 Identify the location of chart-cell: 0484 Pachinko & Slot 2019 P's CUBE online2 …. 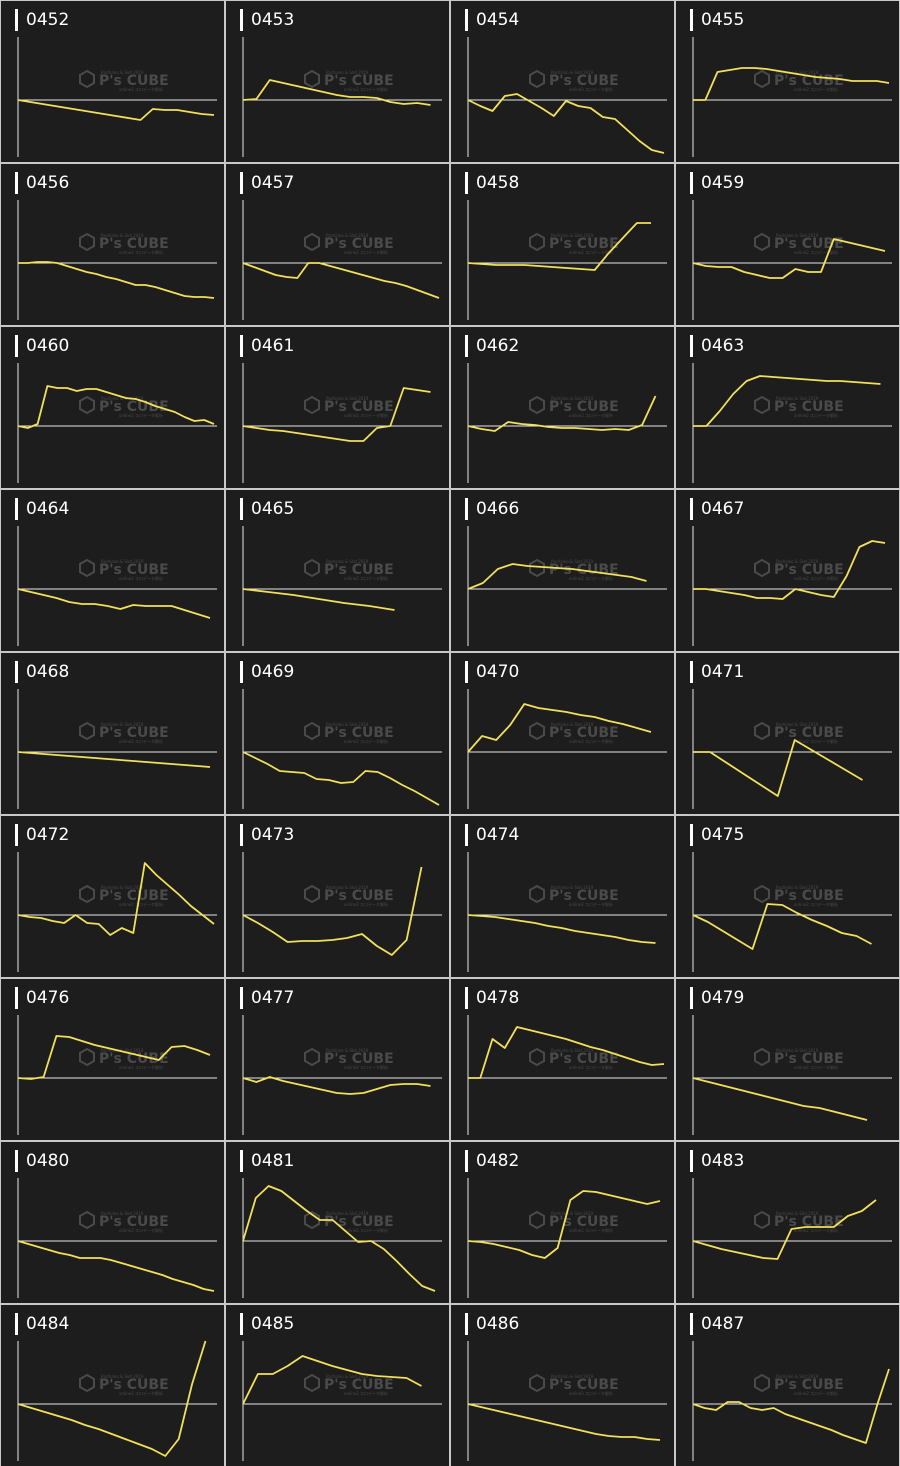
(112, 1385).